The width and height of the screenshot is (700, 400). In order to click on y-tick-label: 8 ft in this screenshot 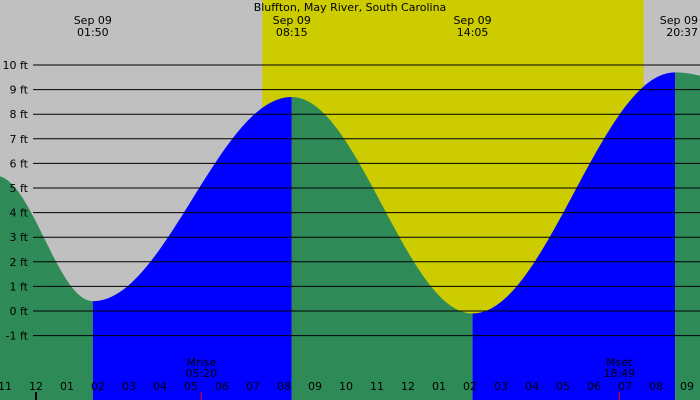, I will do `click(19, 114)`.